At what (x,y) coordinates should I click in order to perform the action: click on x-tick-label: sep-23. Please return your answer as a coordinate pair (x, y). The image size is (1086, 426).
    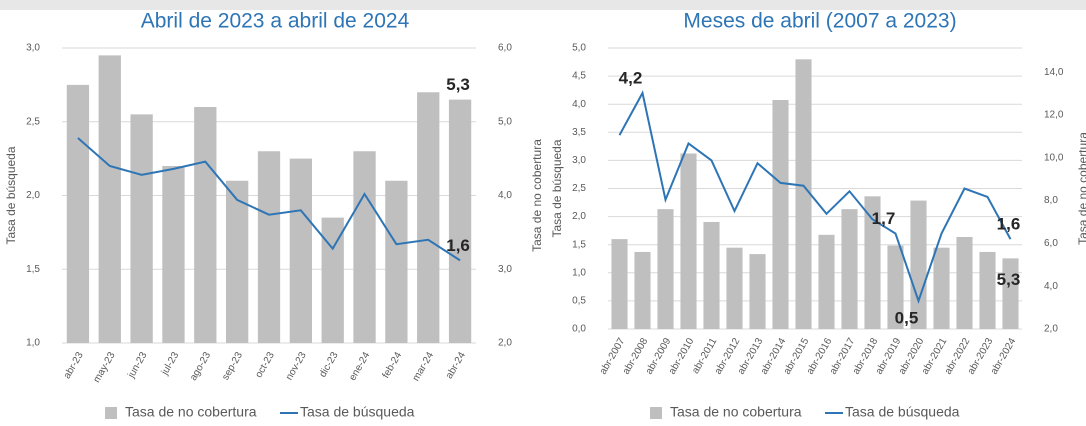
    Looking at the image, I should click on (232, 366).